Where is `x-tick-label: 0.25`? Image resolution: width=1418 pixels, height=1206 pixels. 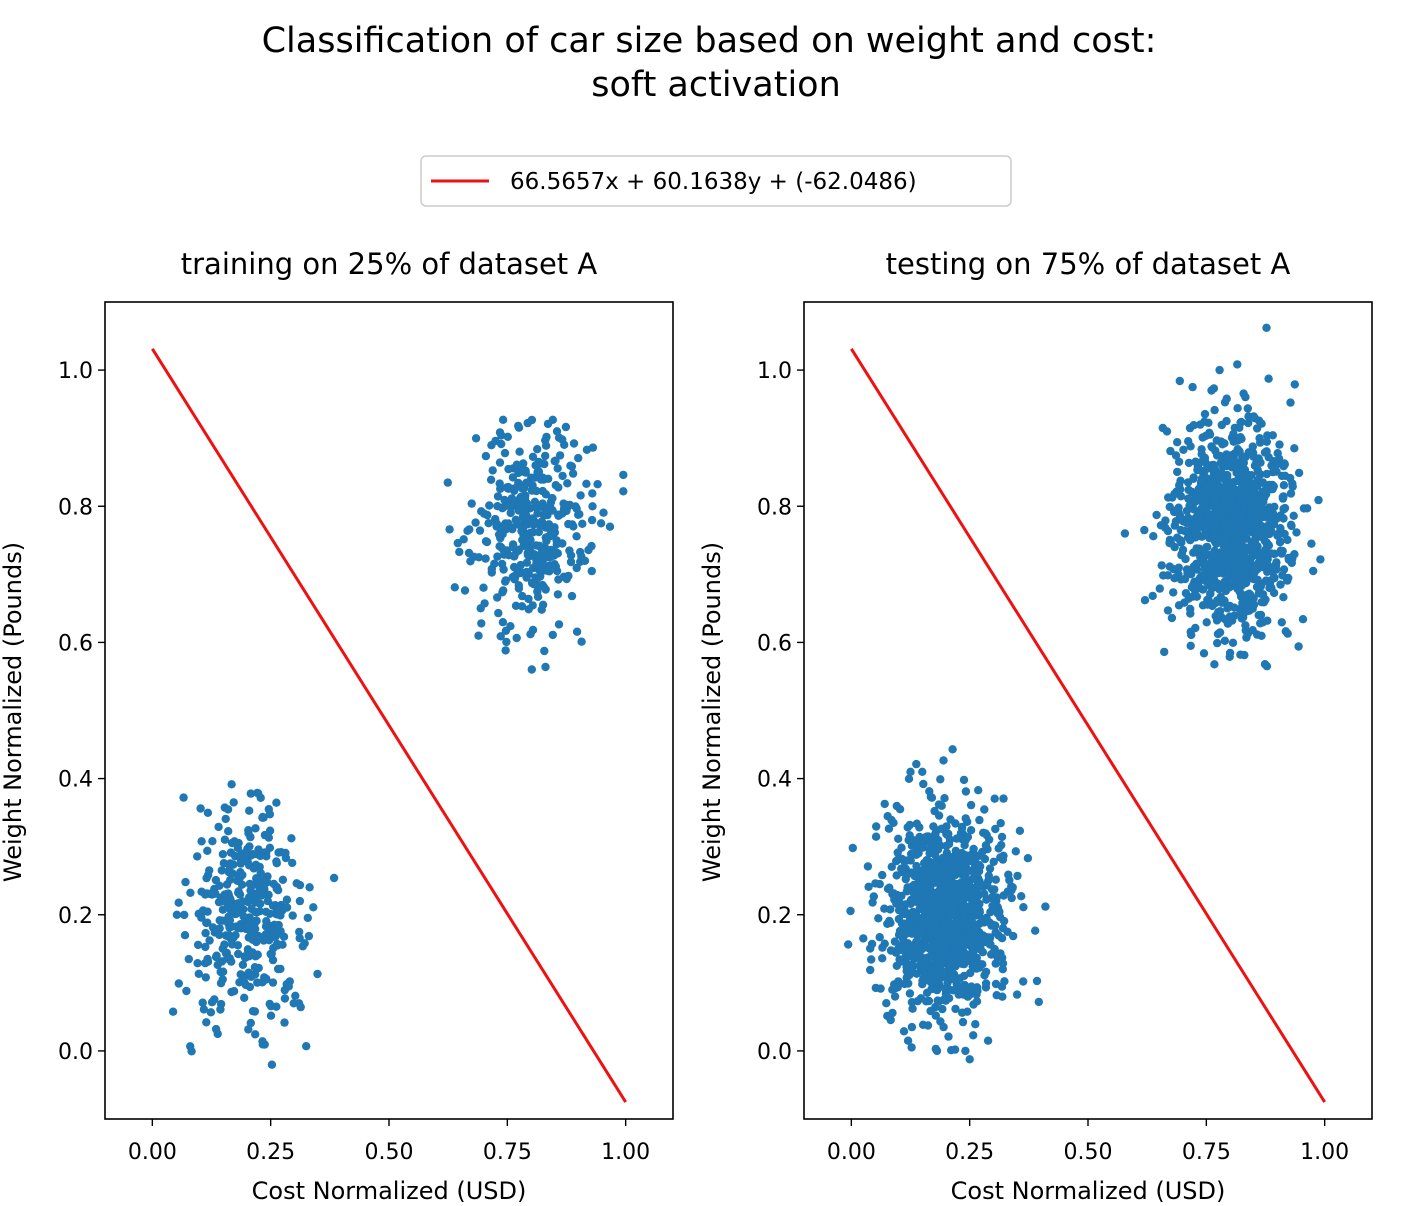
x-tick-label: 0.25 is located at coordinates (969, 1152).